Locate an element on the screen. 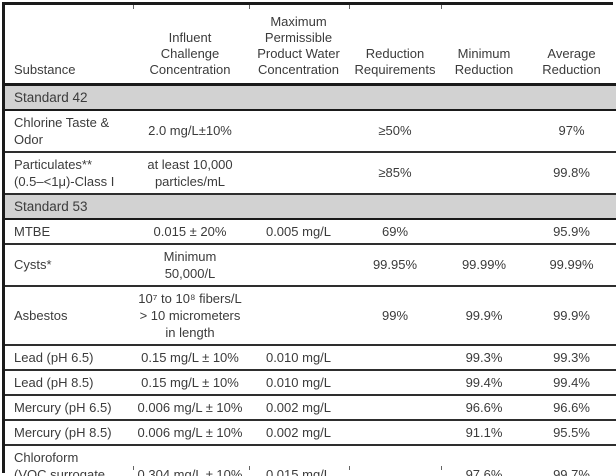 This screenshot has height=476, width=616. average-reduction-cell: 99.3% is located at coordinates (571, 357).